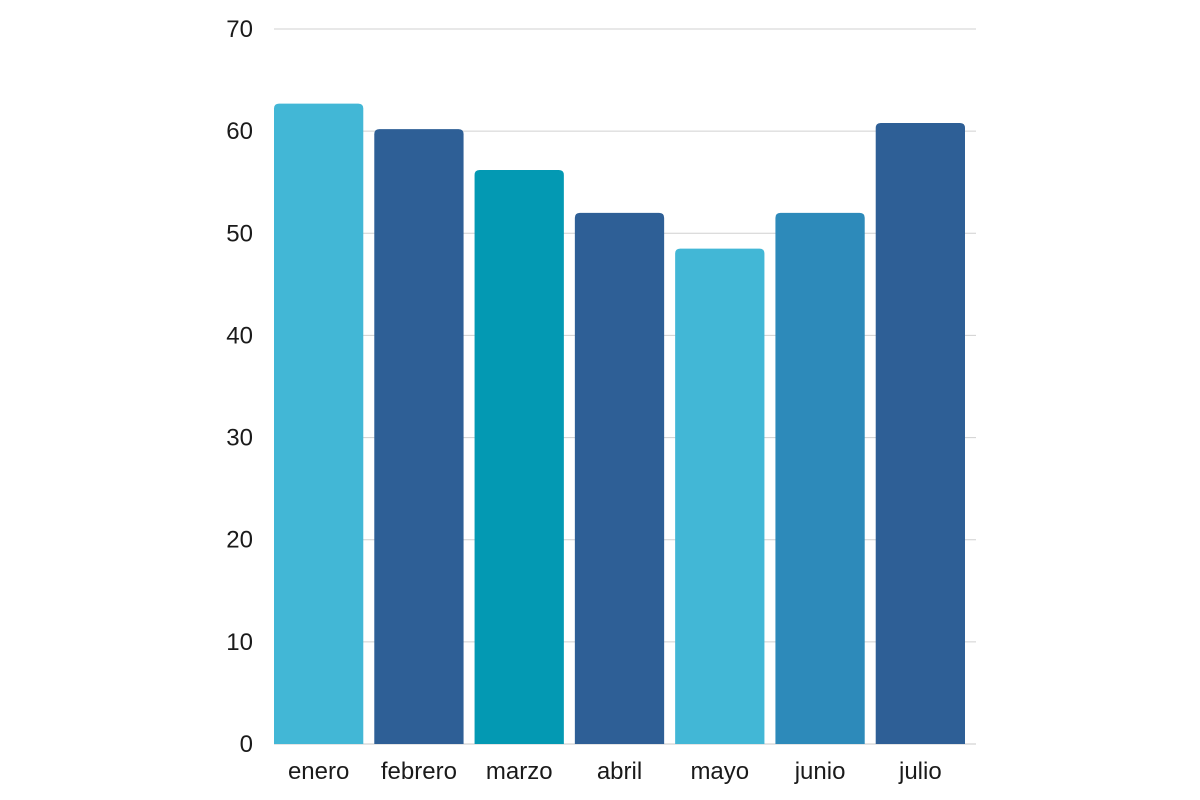 The height and width of the screenshot is (800, 1200). What do you see at coordinates (720, 496) in the screenshot?
I see `bar-mayo` at bounding box center [720, 496].